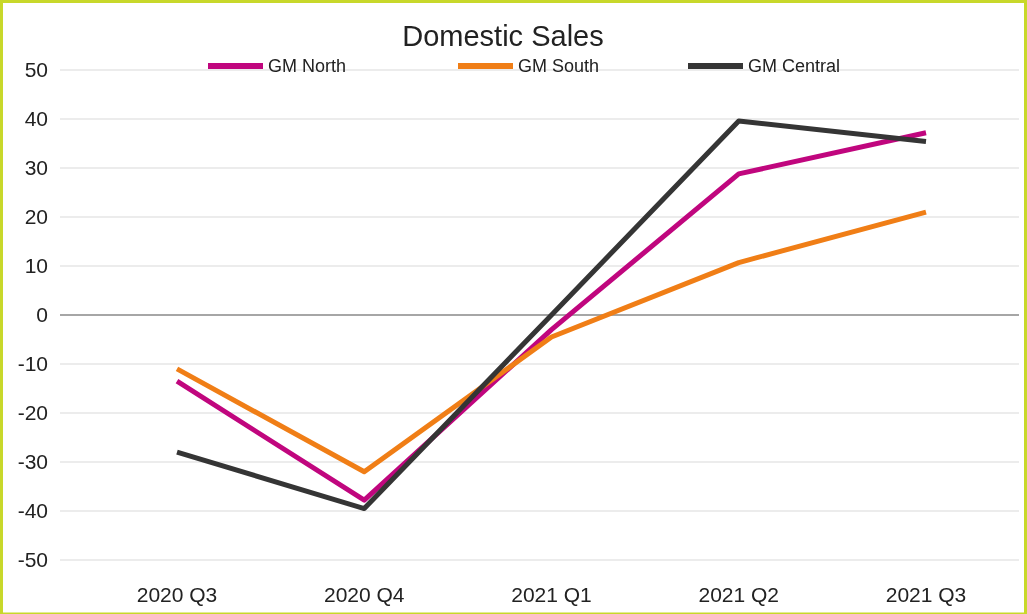  Describe the element at coordinates (42, 315) in the screenshot. I see `y-tick-label: 0` at that location.